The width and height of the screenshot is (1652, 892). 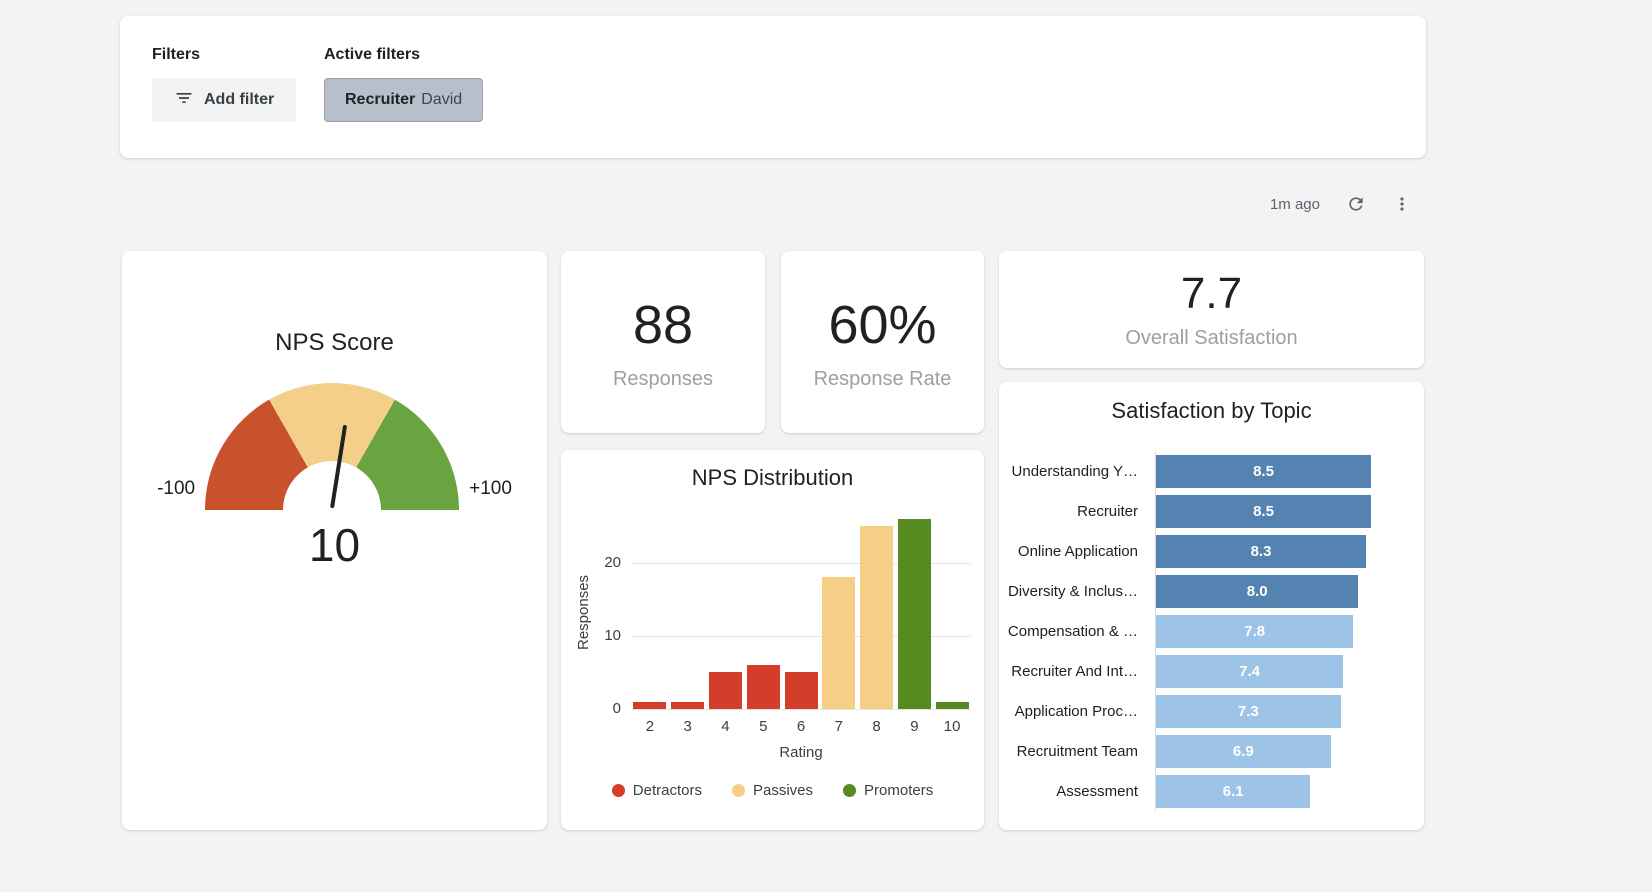 What do you see at coordinates (663, 378) in the screenshot?
I see `responses-label: Responses` at bounding box center [663, 378].